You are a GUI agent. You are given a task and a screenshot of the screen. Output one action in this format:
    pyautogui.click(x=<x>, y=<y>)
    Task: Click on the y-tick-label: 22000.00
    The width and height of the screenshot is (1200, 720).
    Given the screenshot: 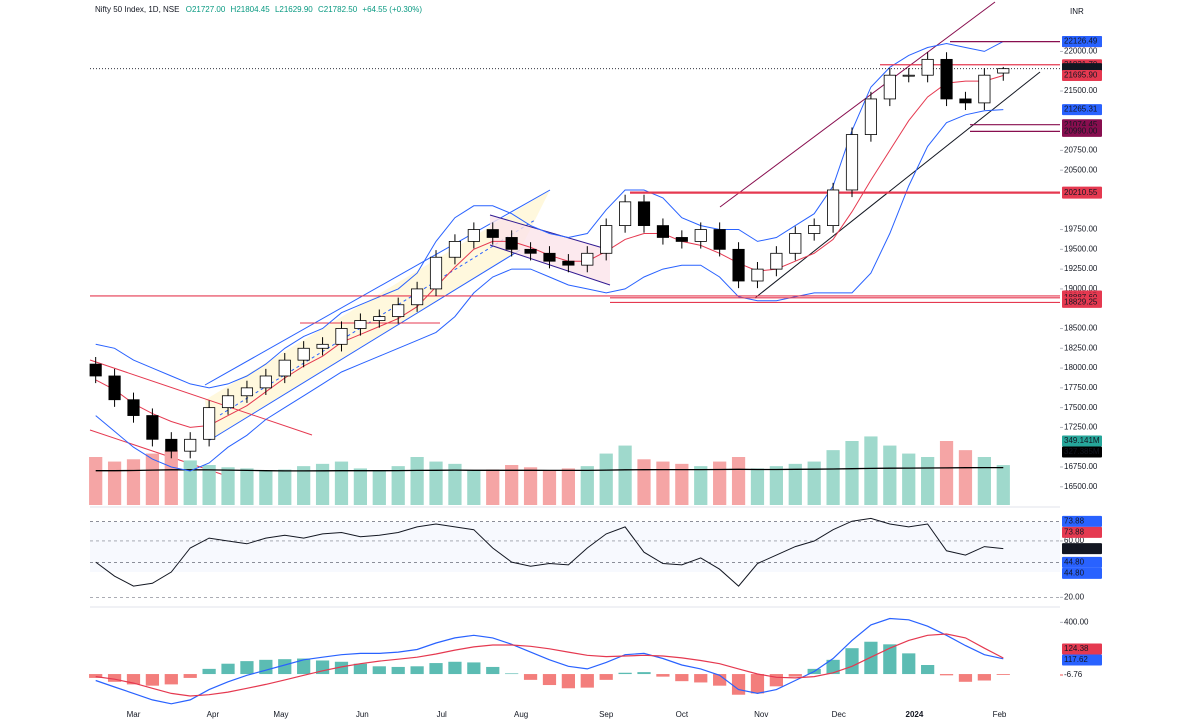 What is the action you would take?
    pyautogui.click(x=1081, y=51)
    